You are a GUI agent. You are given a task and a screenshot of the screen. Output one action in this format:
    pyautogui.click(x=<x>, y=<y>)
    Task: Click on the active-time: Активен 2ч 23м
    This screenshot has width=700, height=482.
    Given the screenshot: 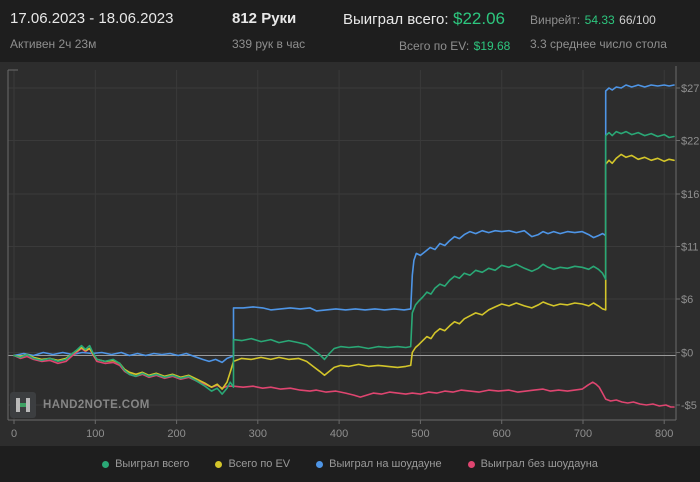 What is the action you would take?
    pyautogui.click(x=53, y=44)
    